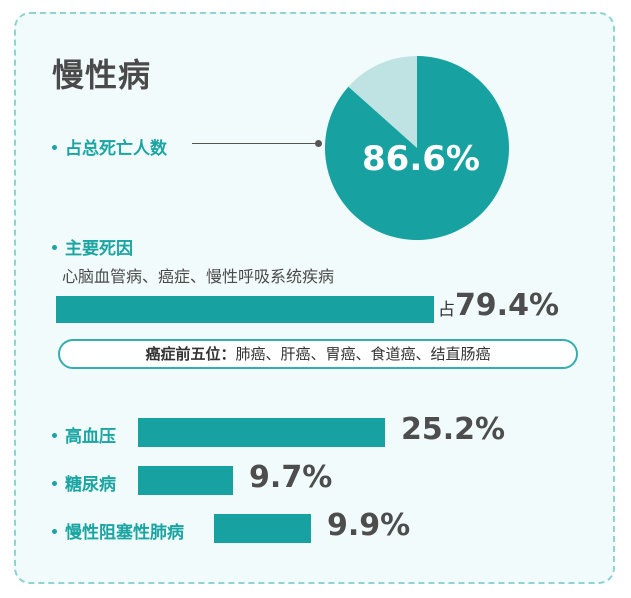 This screenshot has width=631, height=598. I want to click on leader-dot-icon, so click(318, 143).